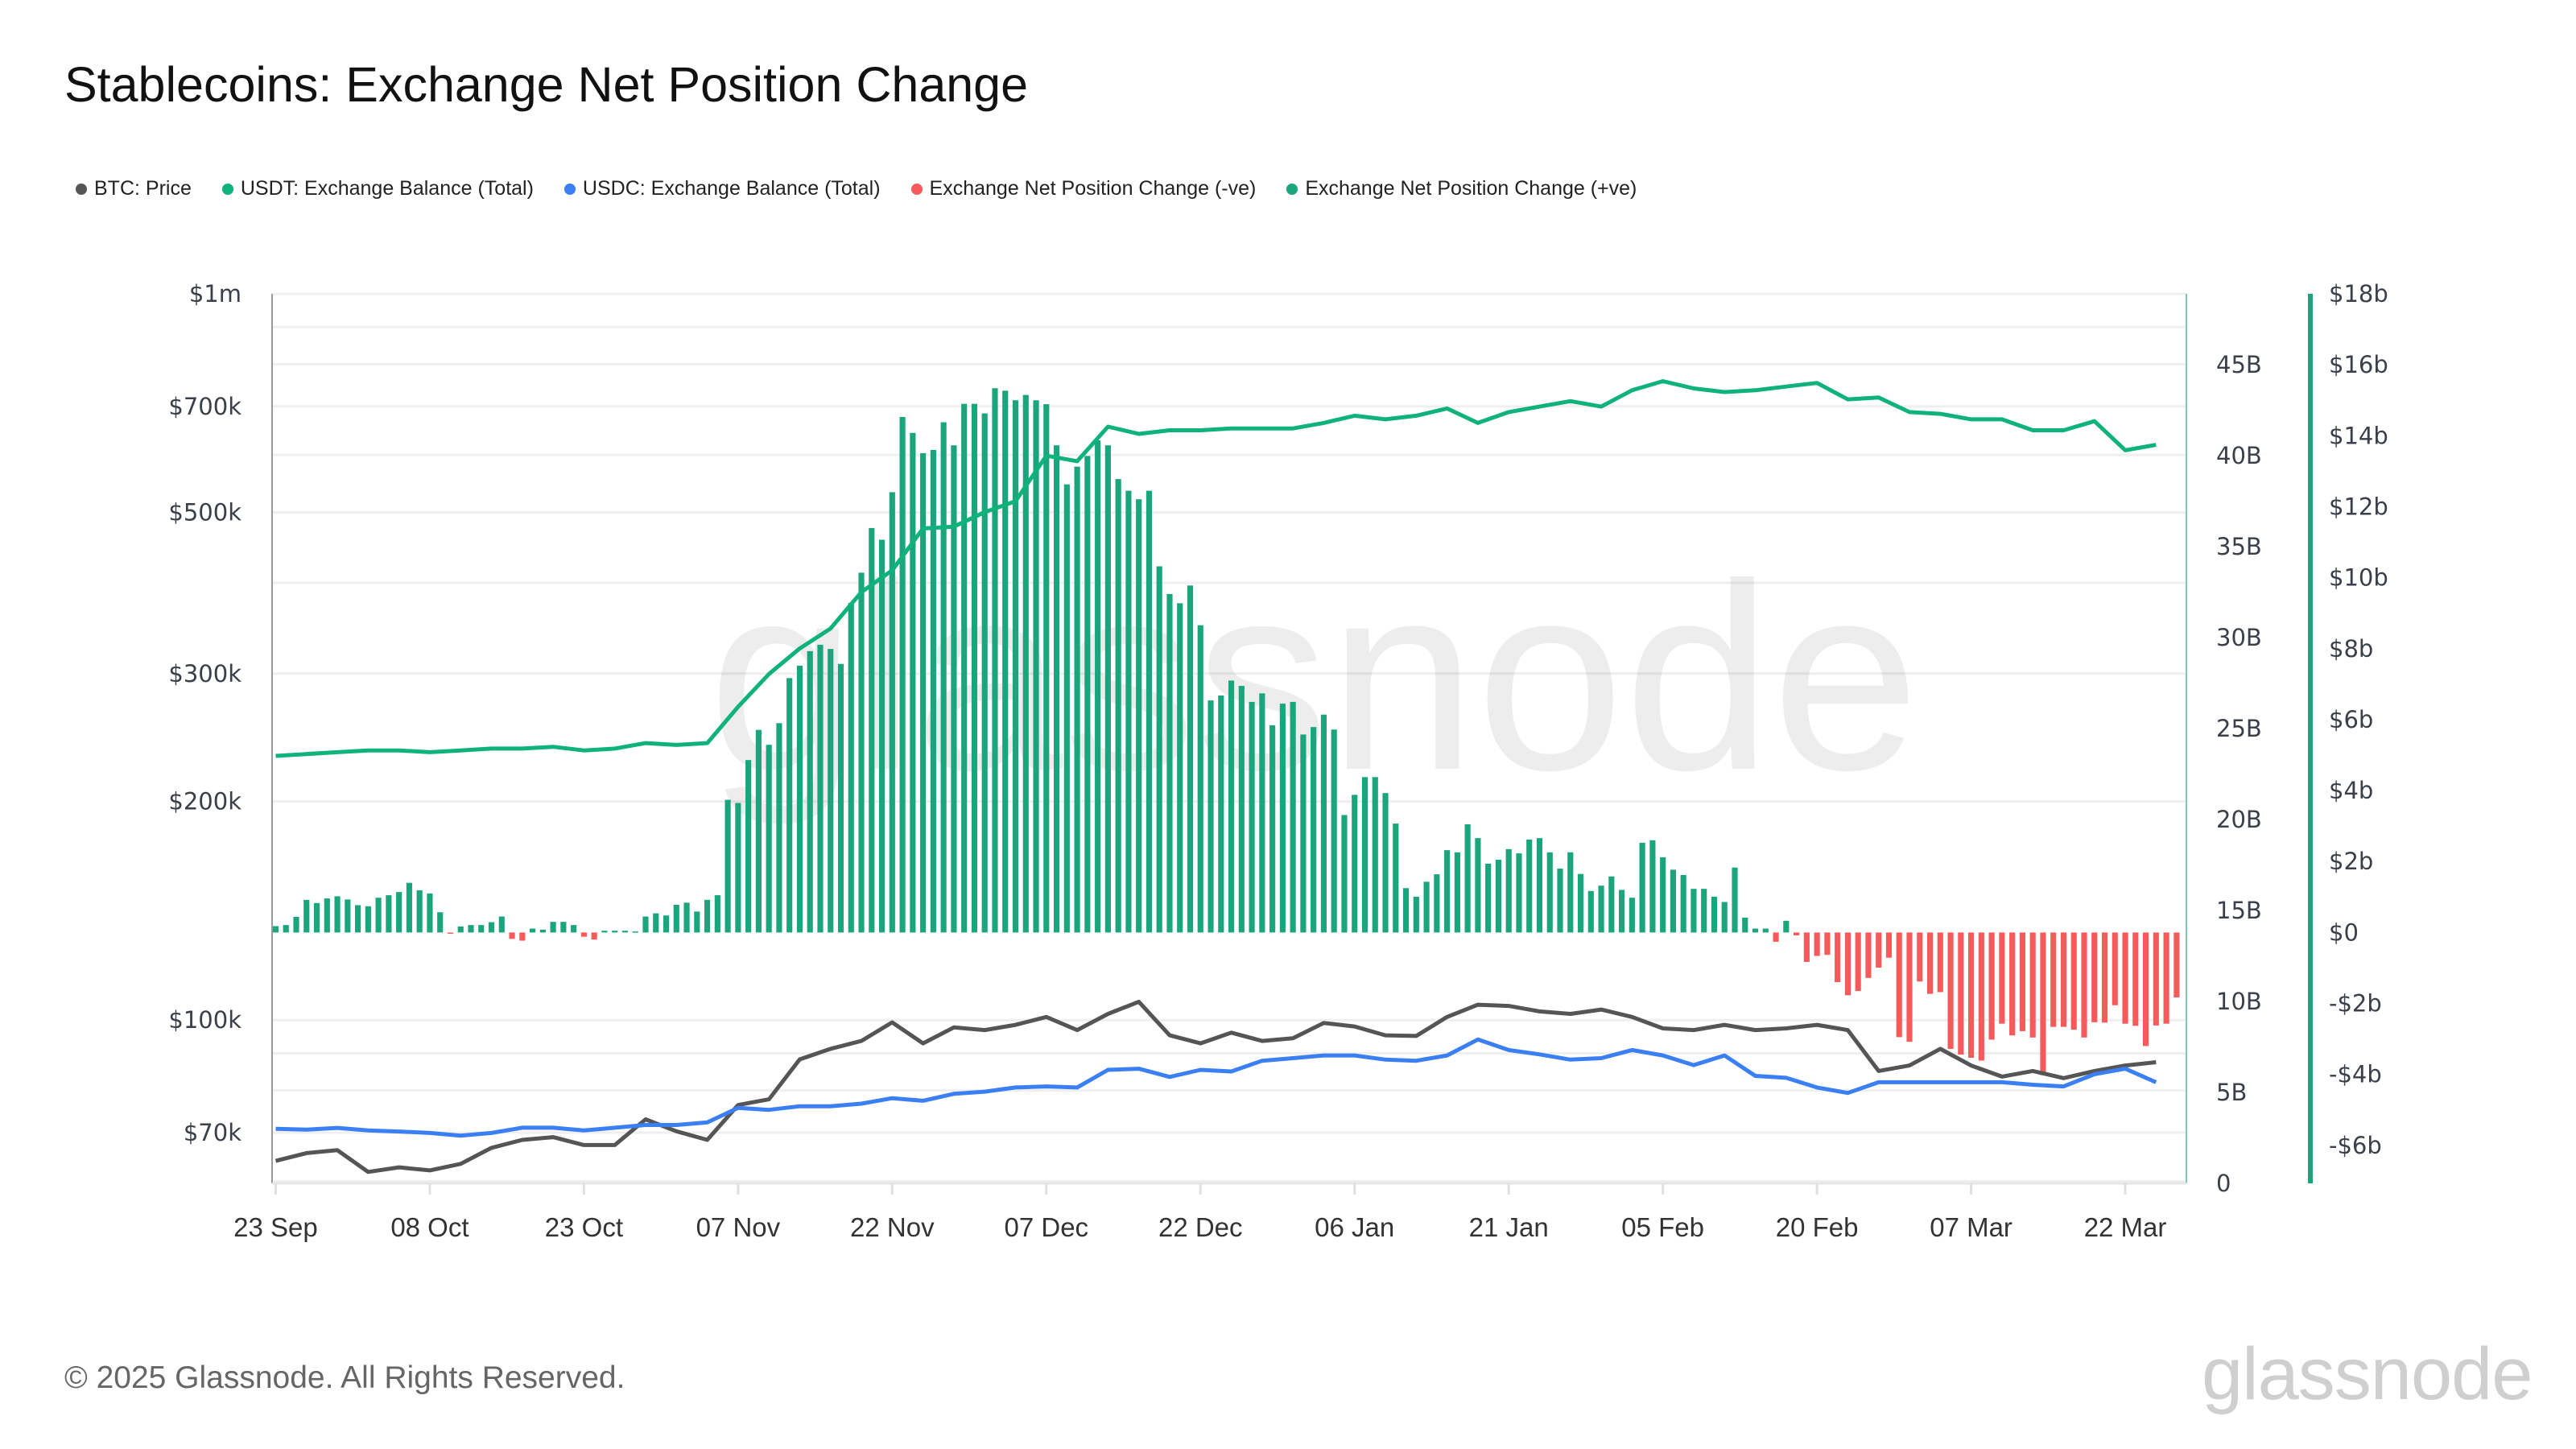 The height and width of the screenshot is (1449, 2576). What do you see at coordinates (344, 1377) in the screenshot?
I see `copyright: © 2025 Glassnode. All Rights Reserved.` at bounding box center [344, 1377].